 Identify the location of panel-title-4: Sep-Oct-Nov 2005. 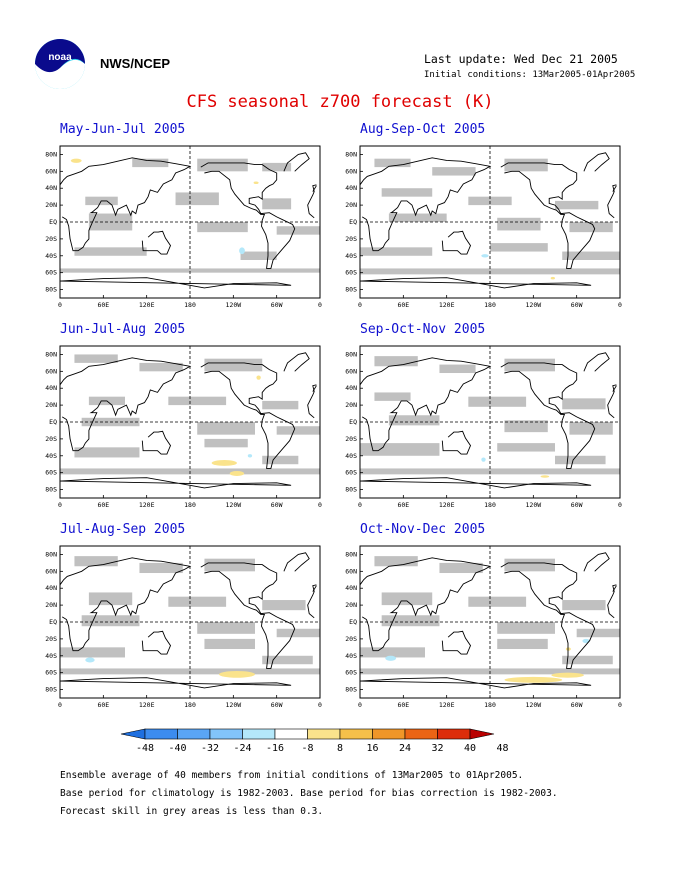
(423, 329).